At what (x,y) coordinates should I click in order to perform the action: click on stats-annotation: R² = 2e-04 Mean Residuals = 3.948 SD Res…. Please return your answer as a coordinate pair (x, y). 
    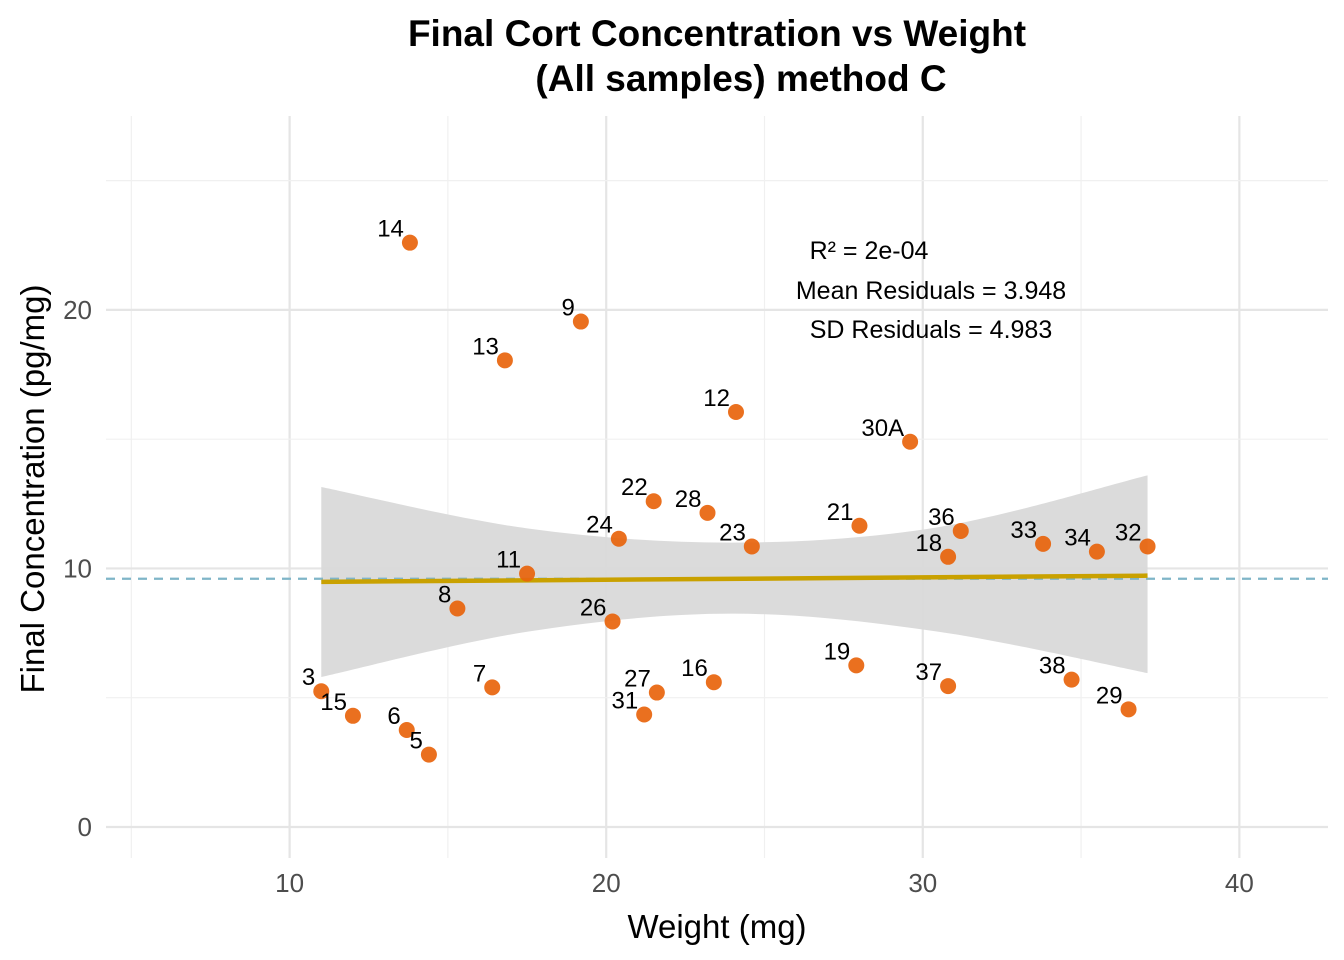
    Looking at the image, I should click on (931, 290).